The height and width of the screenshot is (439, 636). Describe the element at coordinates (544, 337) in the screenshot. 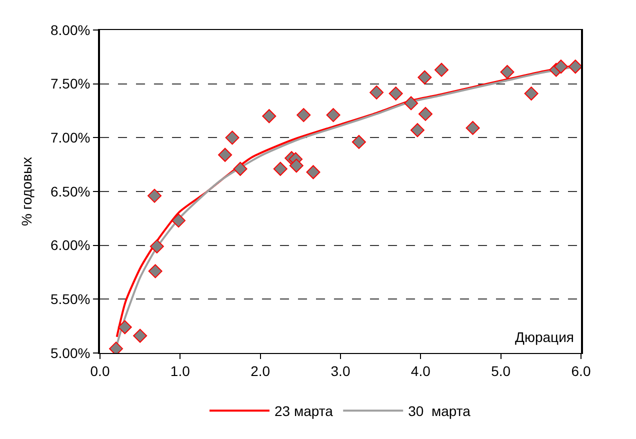

I see `x-axis-title: Дюрация` at that location.